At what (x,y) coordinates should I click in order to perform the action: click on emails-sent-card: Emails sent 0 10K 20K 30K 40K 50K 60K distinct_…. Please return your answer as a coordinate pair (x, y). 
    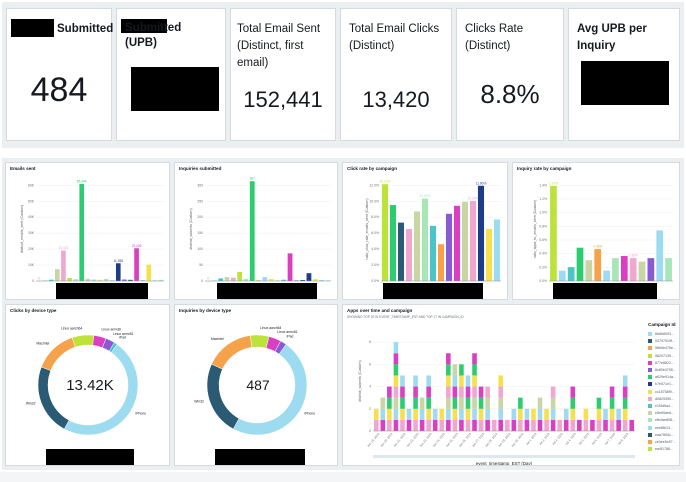
    Looking at the image, I should click on (87, 231).